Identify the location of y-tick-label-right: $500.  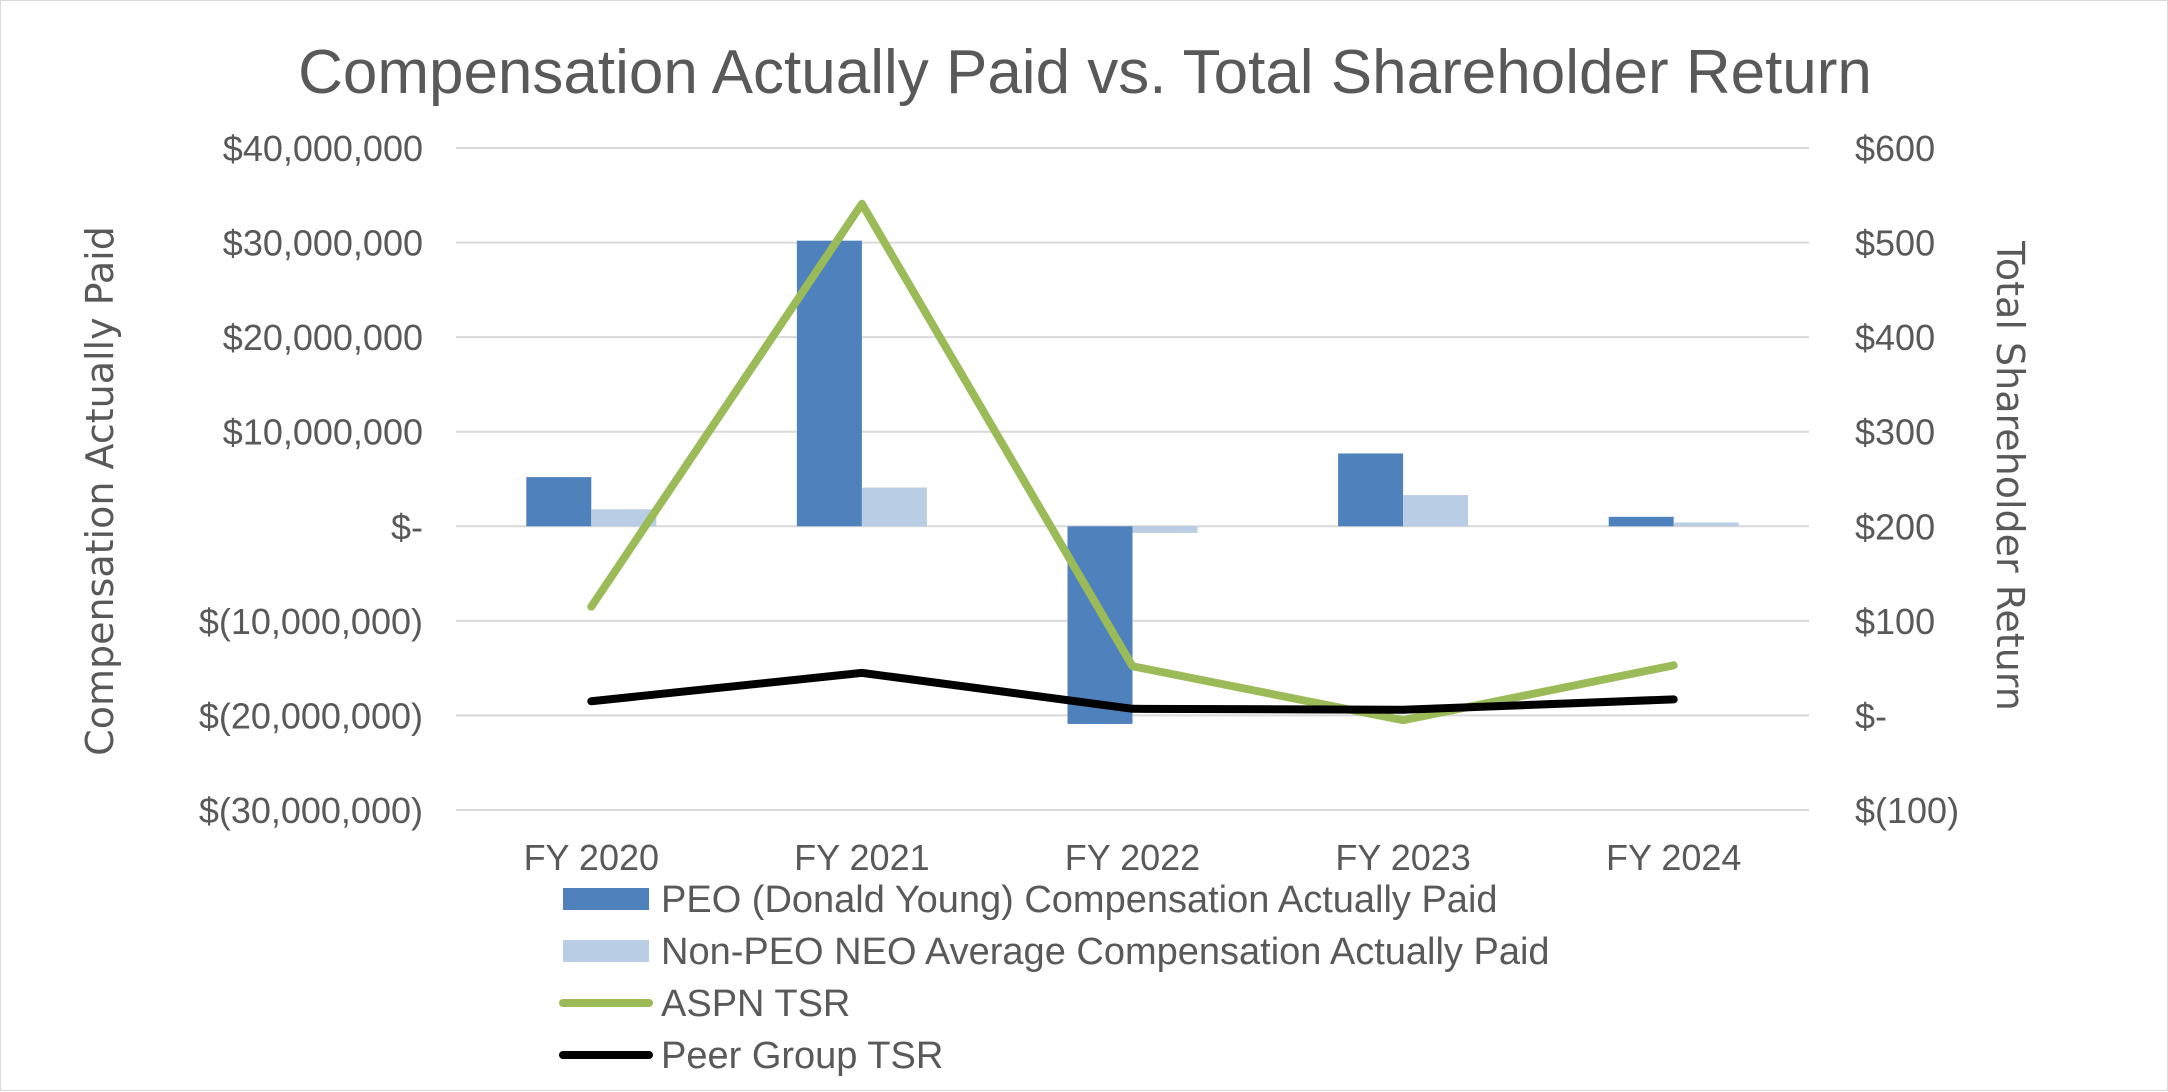
(1895, 243).